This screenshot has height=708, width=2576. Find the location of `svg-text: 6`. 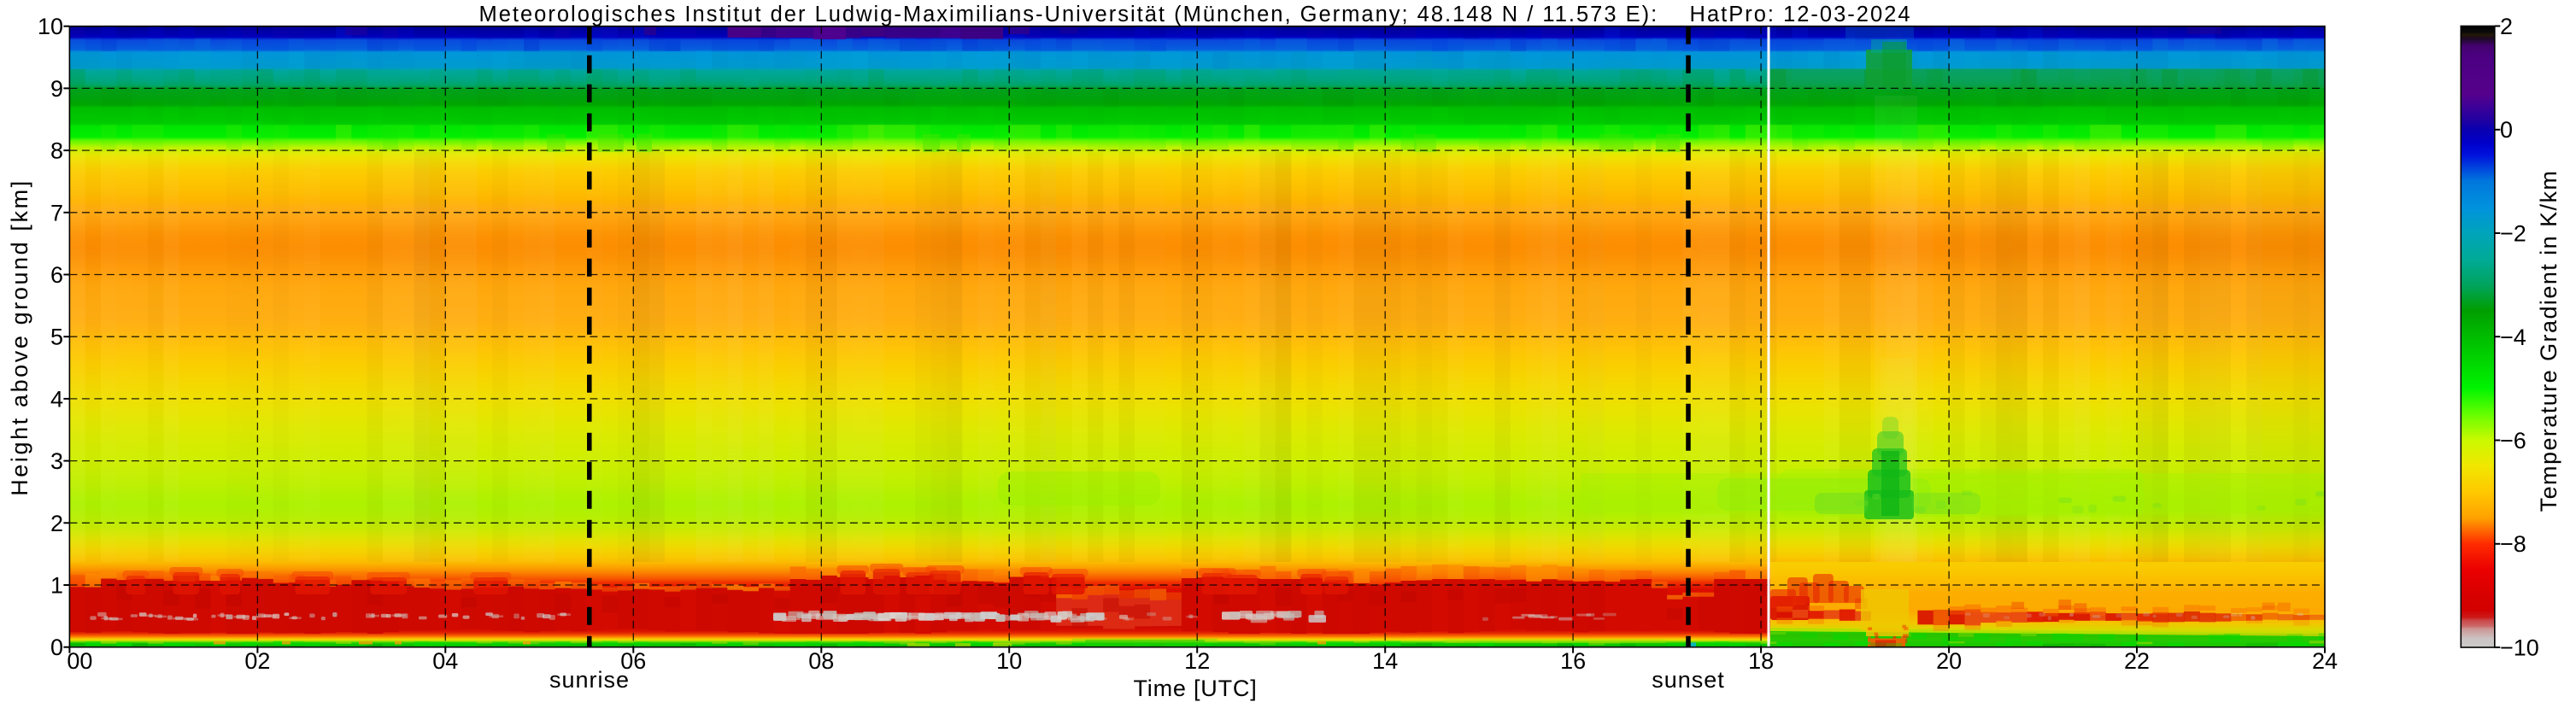

svg-text: 6 is located at coordinates (56, 275).